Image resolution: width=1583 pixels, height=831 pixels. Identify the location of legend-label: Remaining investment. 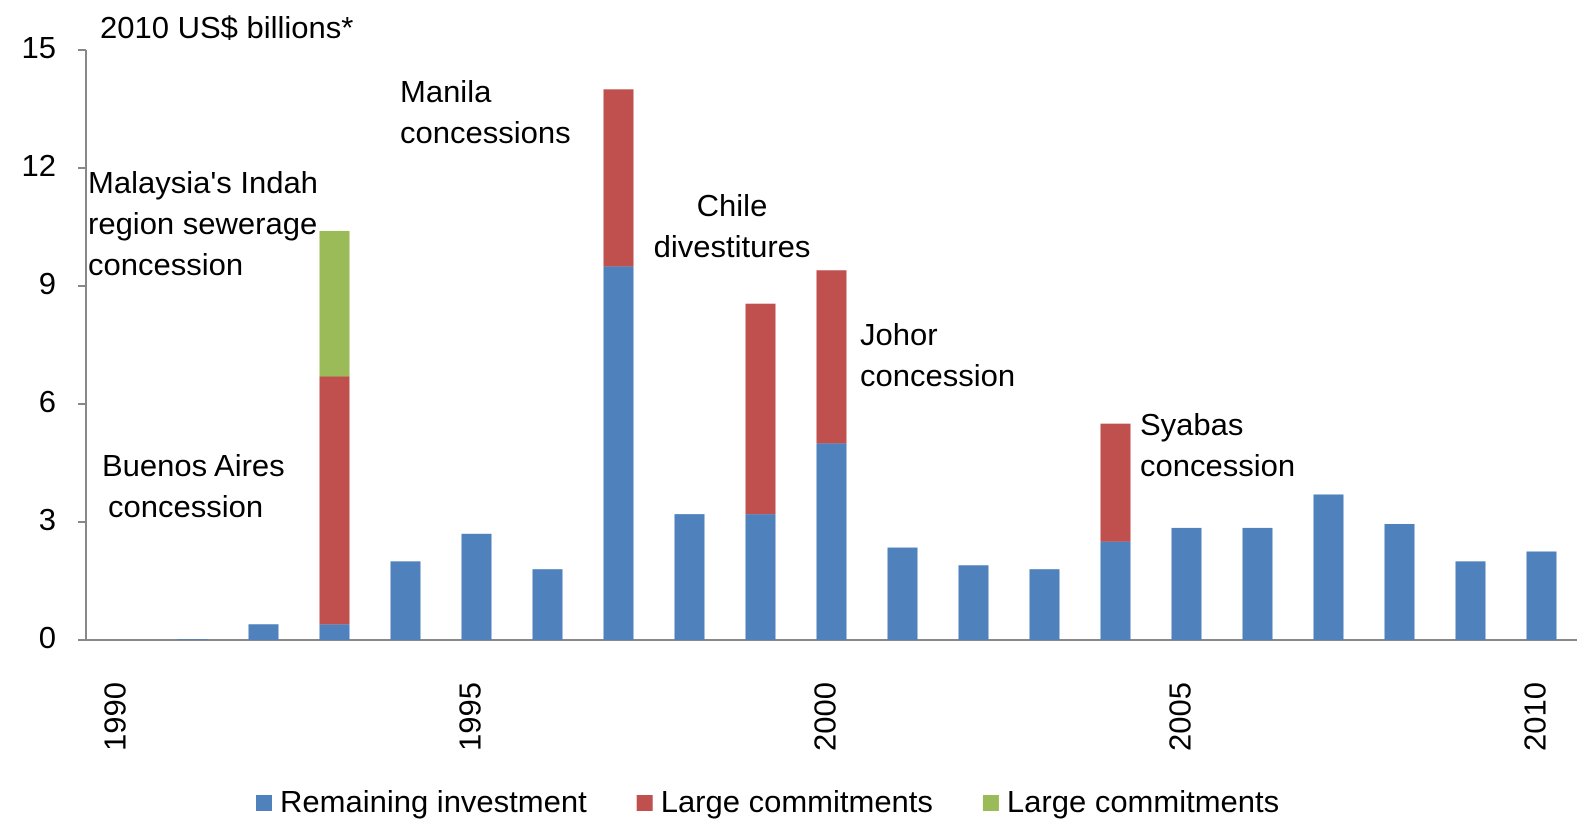
(433, 801).